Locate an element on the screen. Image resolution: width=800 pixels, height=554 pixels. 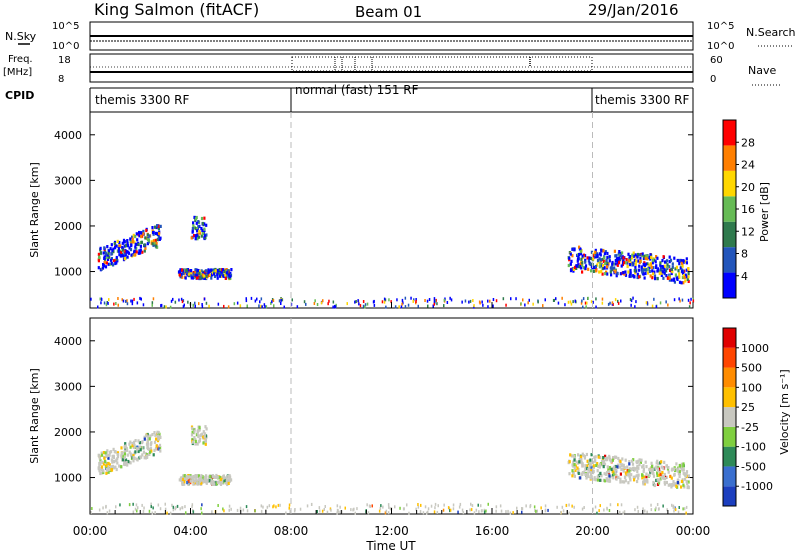
velocity-colorbar-tick-label: -1000 is located at coordinates (757, 486).